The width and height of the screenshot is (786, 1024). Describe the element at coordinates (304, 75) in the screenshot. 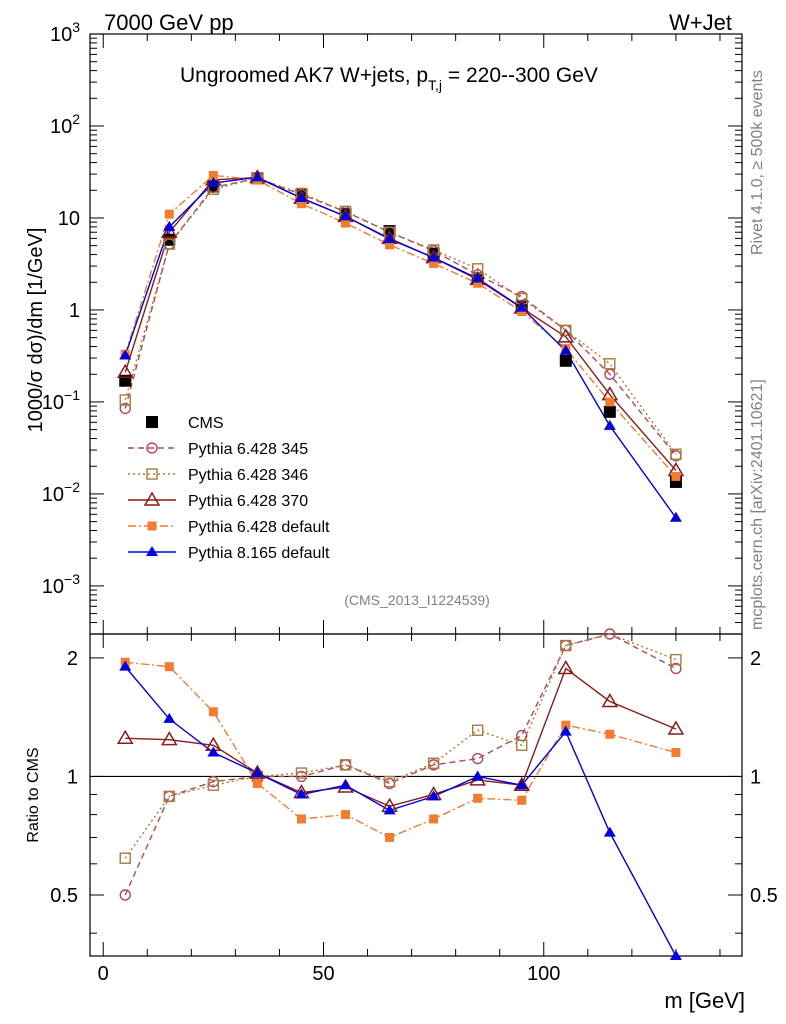

I see `title-main: Ungroomed AK7 W+jets, p` at that location.